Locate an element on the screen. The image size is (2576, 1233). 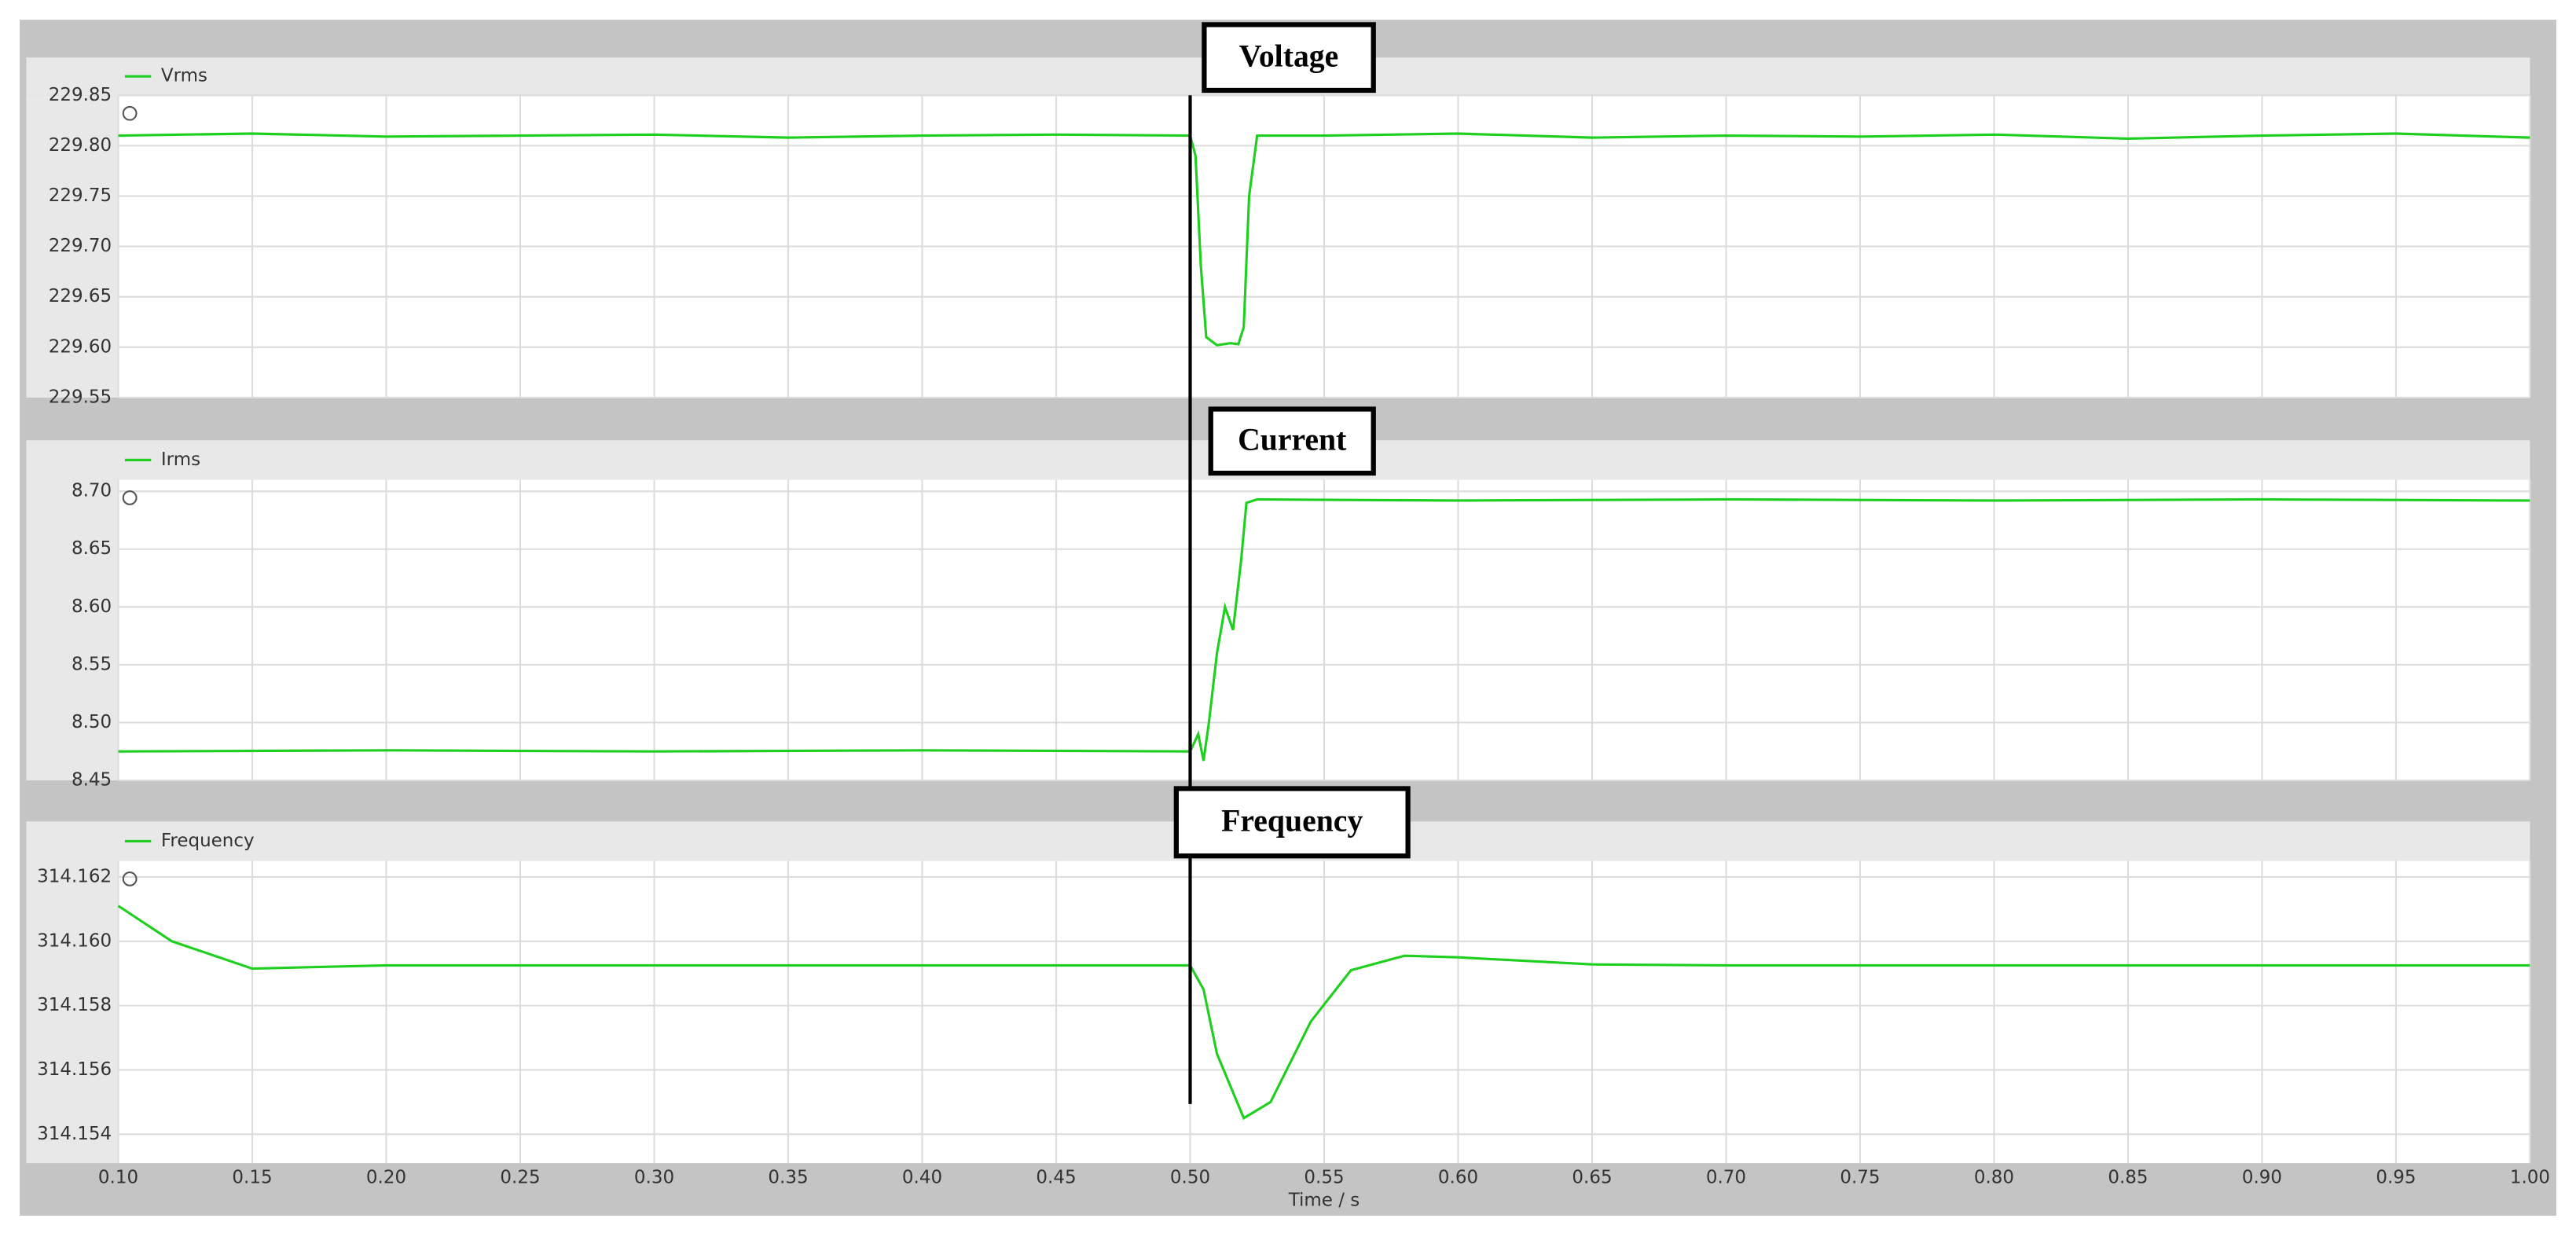
annotation: Current is located at coordinates (1292, 440).